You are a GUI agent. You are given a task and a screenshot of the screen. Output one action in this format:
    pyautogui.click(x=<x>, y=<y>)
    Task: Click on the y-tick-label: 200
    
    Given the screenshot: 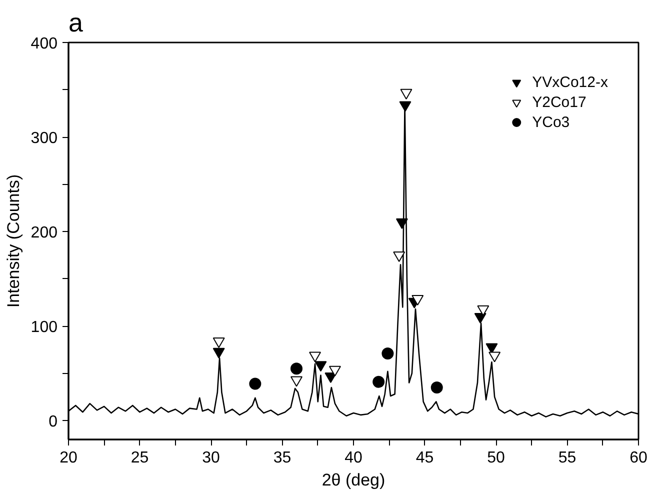 What is the action you would take?
    pyautogui.click(x=44, y=233)
    